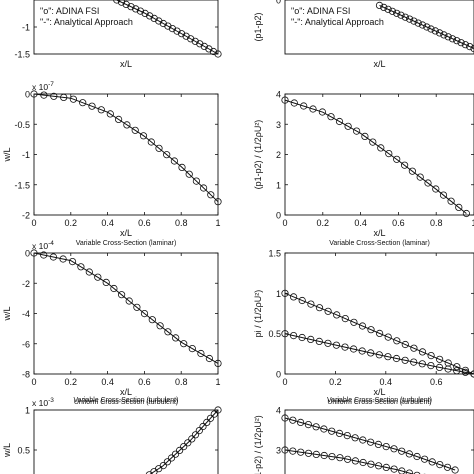 Image resolution: width=474 pixels, height=474 pixels. I want to click on y-axis-label: (p1-p2) / (1/2ρU²), so click(258, 155).